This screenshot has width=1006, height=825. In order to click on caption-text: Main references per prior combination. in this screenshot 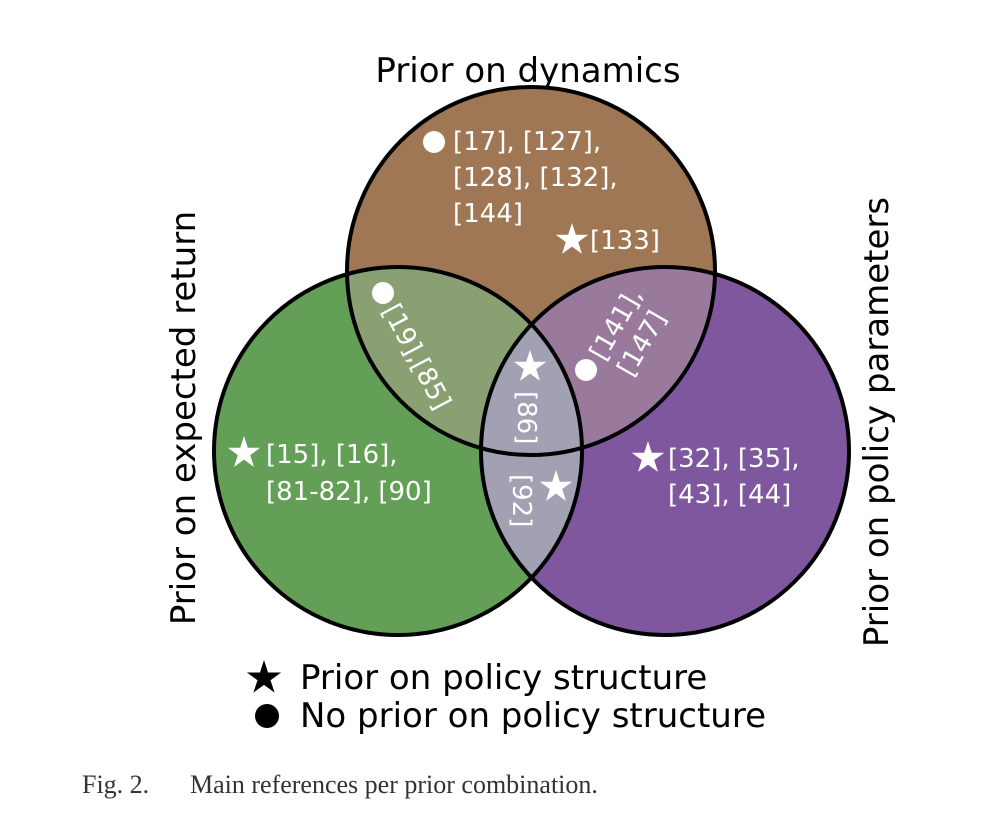, I will do `click(394, 784)`.